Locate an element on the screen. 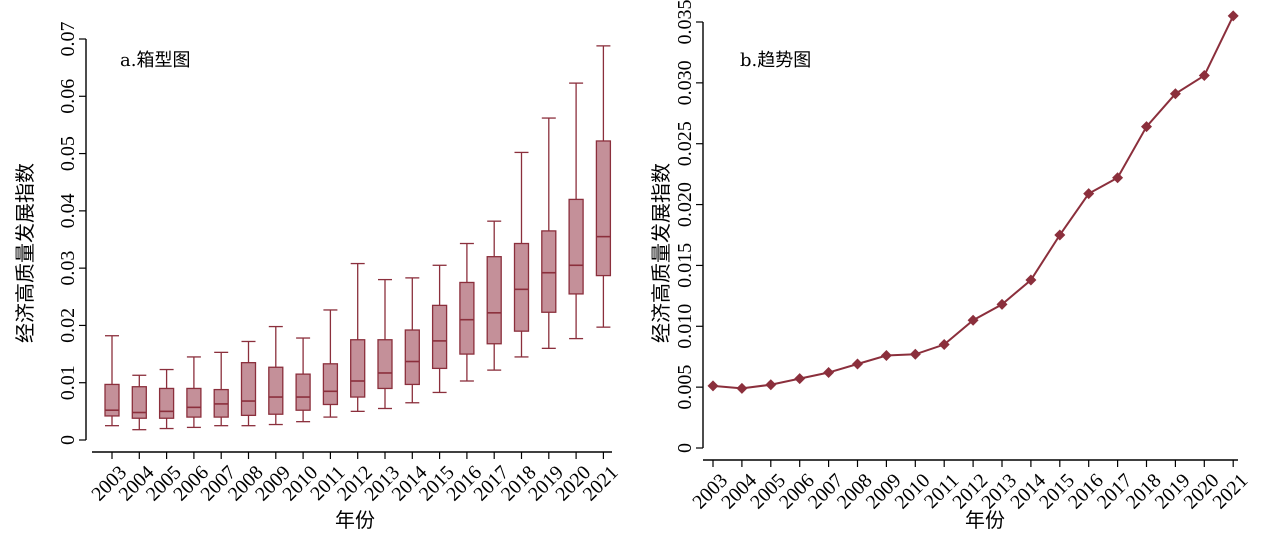  line-chart-title: b.趋势图 is located at coordinates (775, 60).